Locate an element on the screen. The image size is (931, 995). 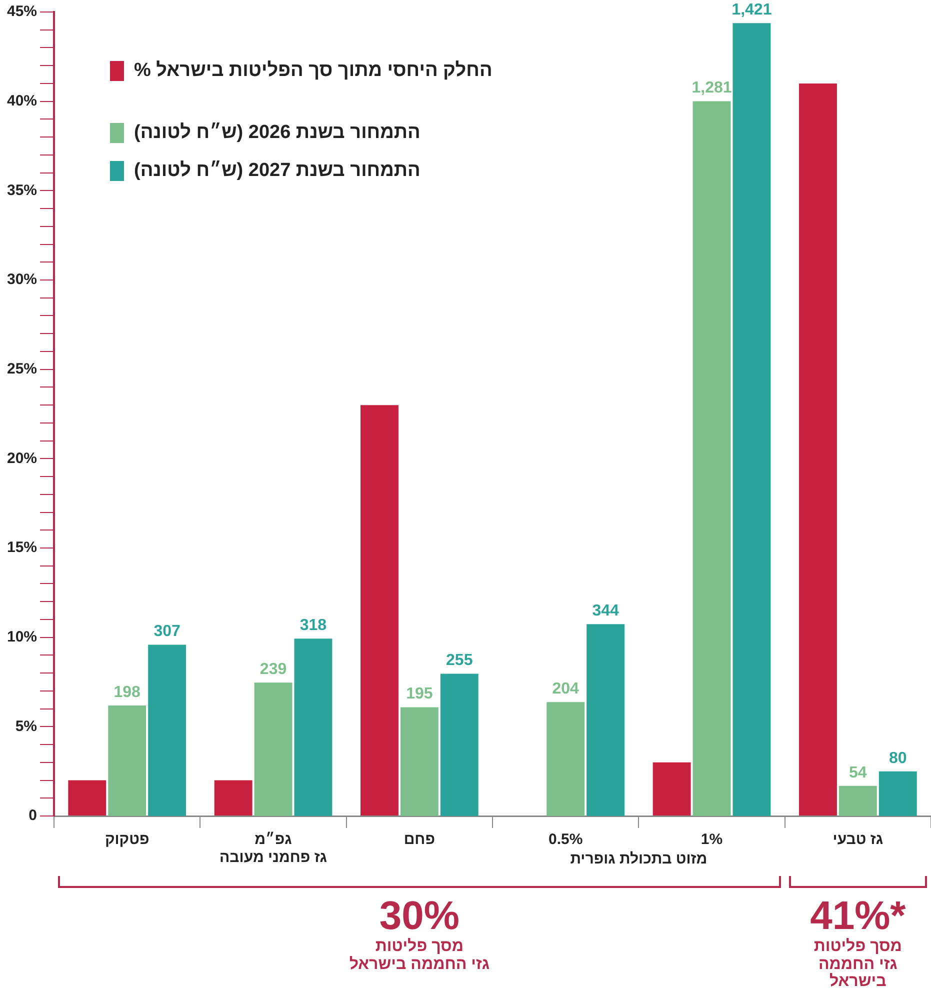
data-label: 318 is located at coordinates (313, 625).